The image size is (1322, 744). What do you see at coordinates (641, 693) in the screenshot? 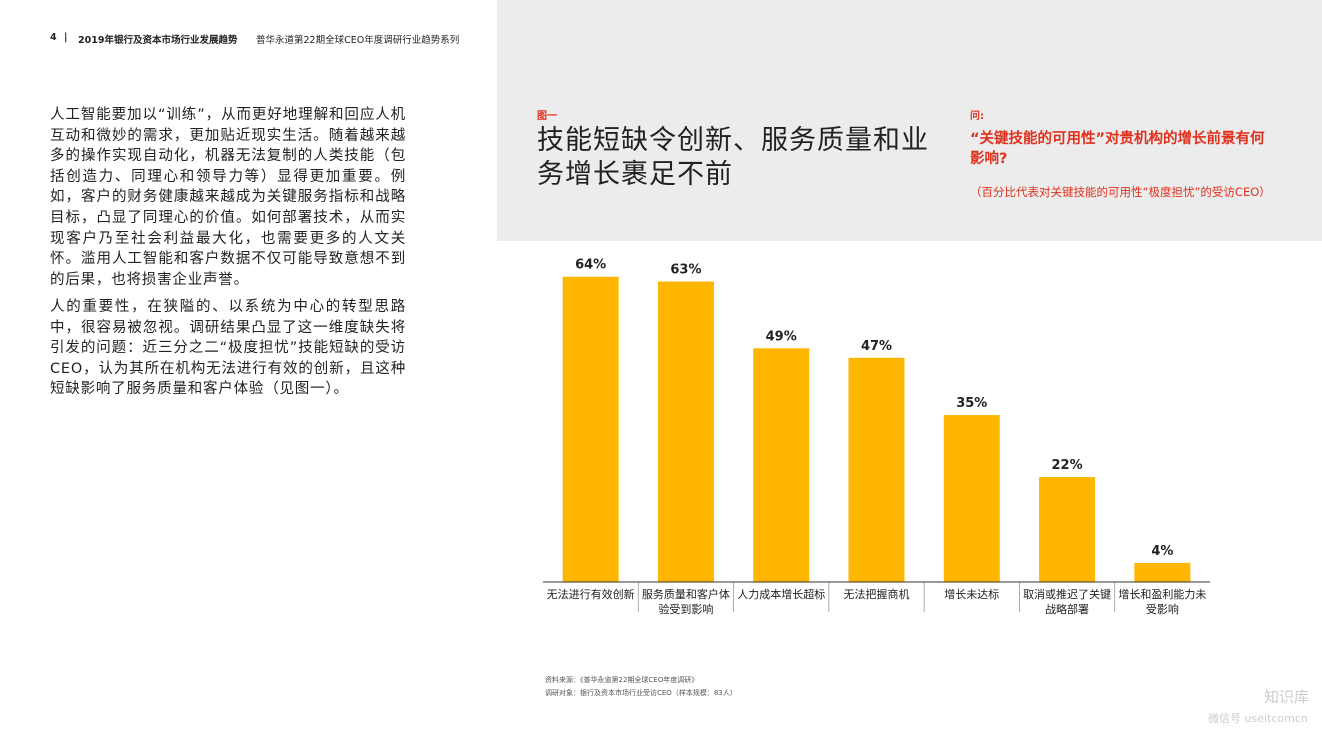
I see `sample-note: 调研对象：银行及资本市场行业受访CEO（样本规模：83人）` at bounding box center [641, 693].